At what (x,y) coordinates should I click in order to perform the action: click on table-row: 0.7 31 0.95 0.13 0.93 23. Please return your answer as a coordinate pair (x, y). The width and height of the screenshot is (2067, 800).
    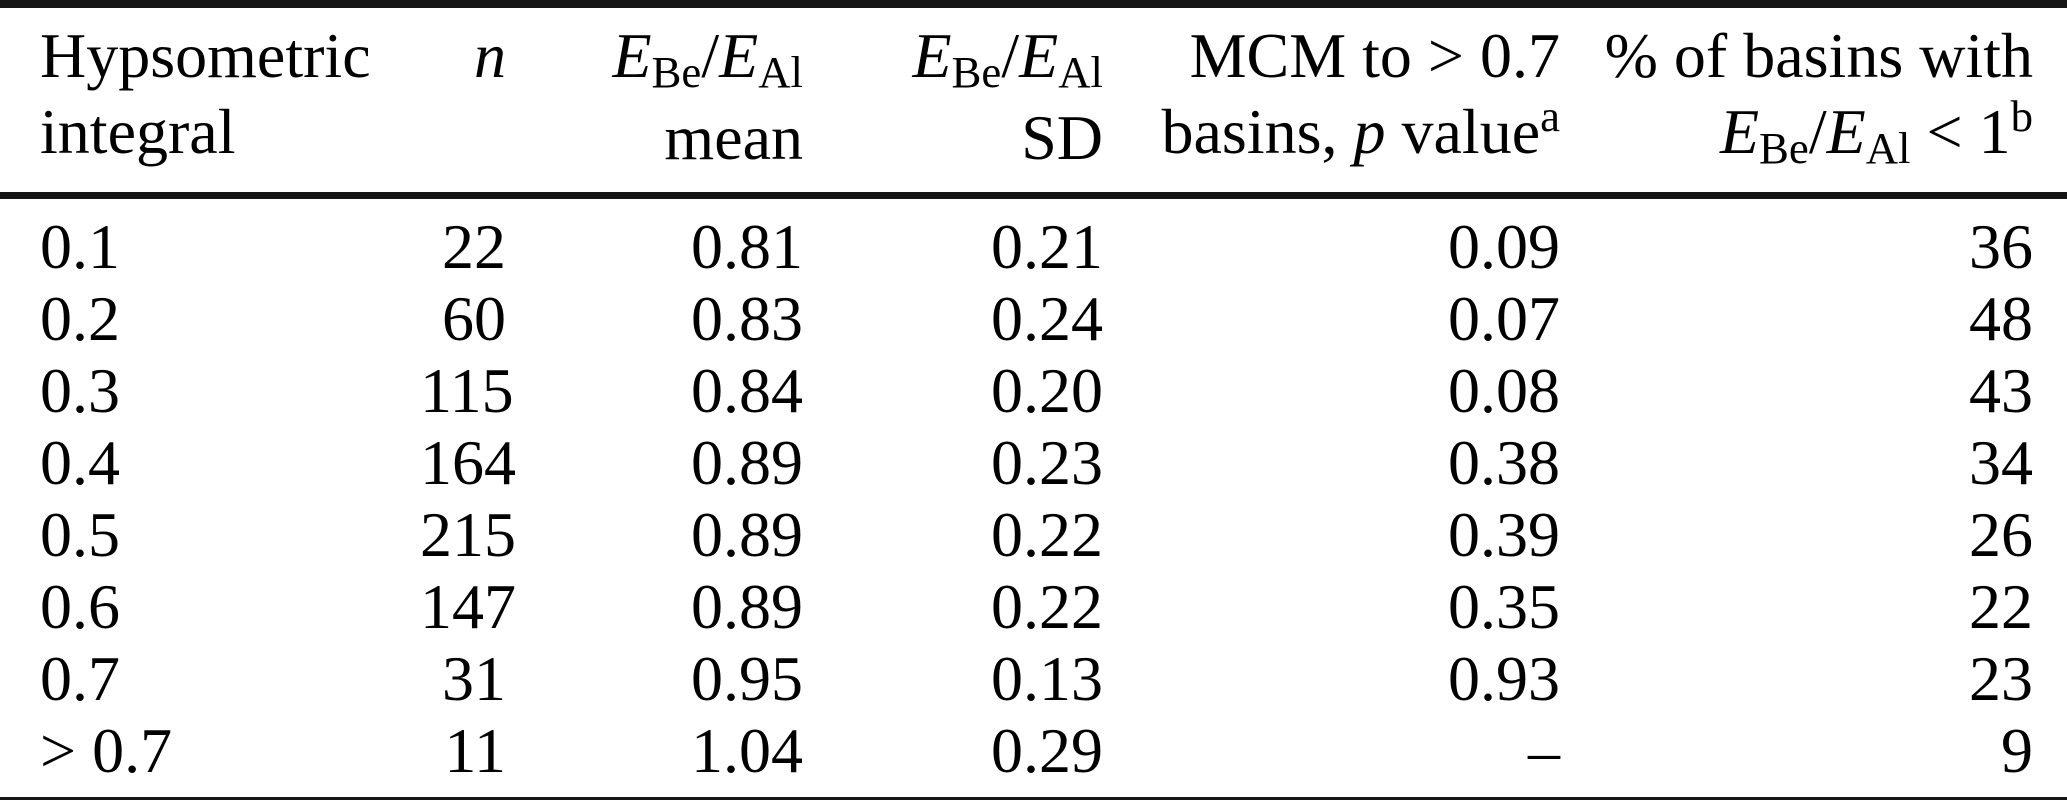
    Looking at the image, I should click on (1033, 679).